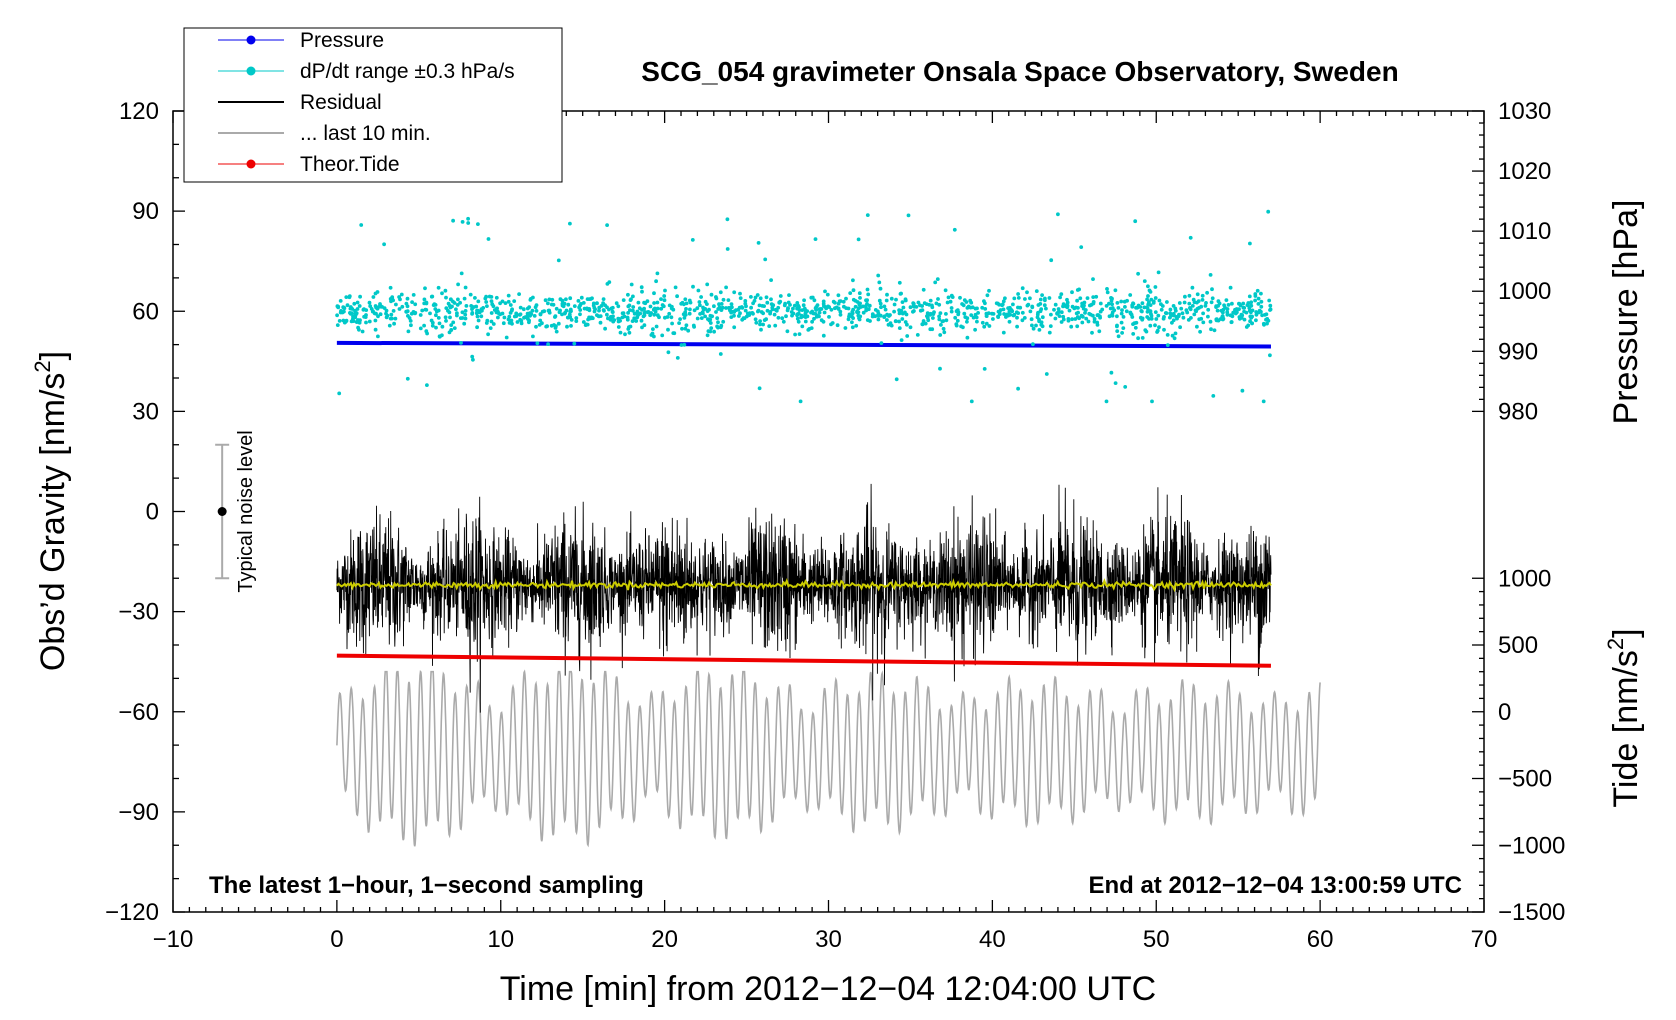 The height and width of the screenshot is (1020, 1676). What do you see at coordinates (1524, 231) in the screenshot?
I see `pressure-tick-label: 1010` at bounding box center [1524, 231].